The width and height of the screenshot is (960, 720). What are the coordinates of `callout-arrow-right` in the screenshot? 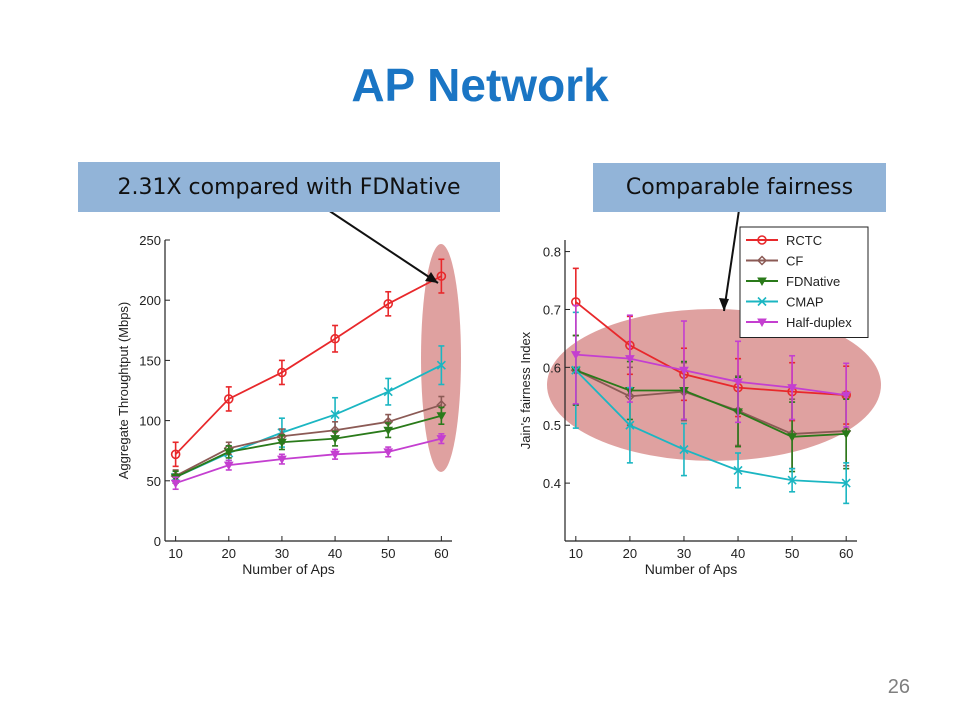 It's located at (731, 260).